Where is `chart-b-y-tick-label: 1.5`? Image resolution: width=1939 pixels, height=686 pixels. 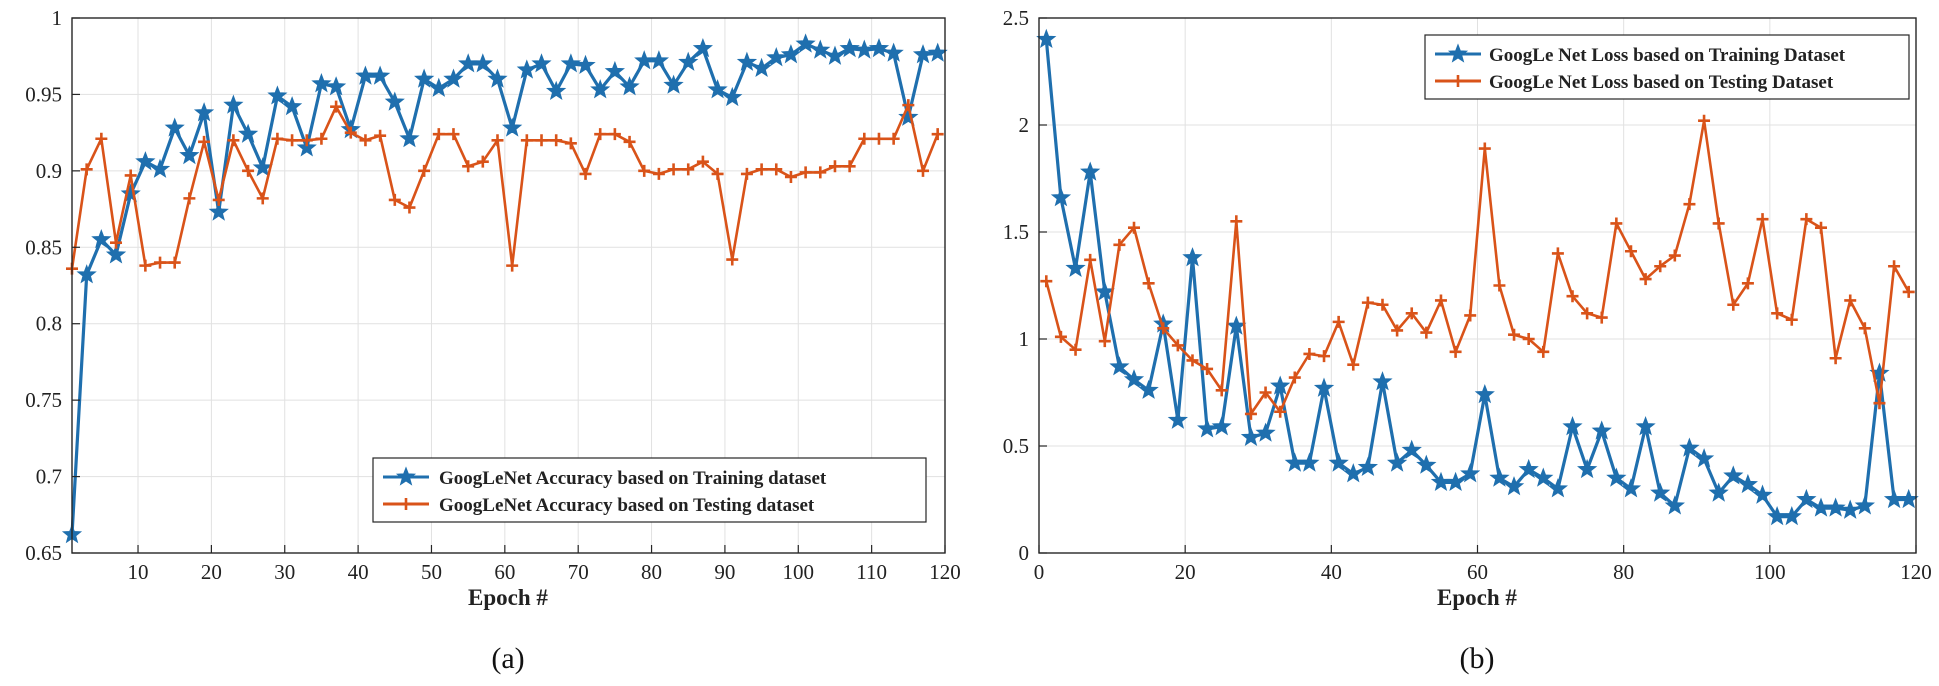
chart-b-y-tick-label: 1.5 is located at coordinates (1016, 232).